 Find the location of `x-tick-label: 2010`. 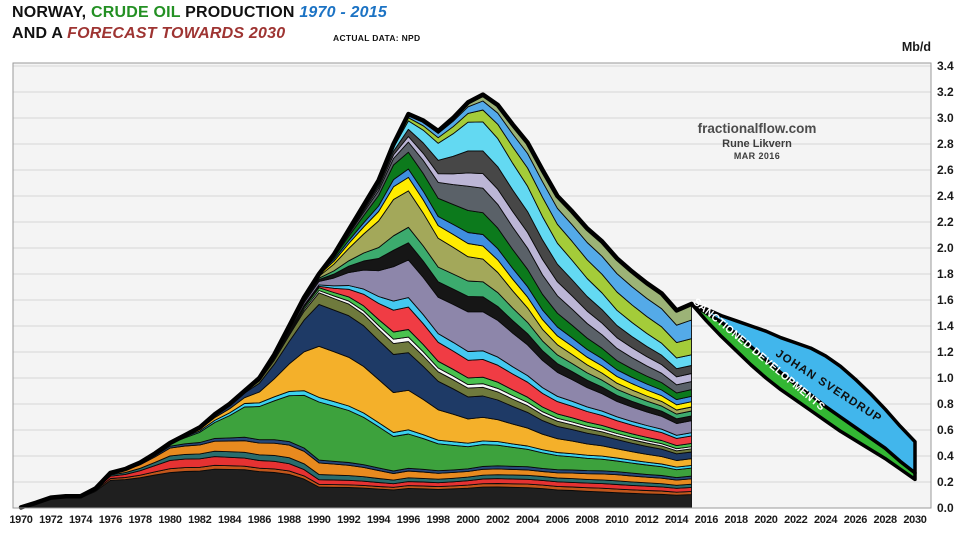

x-tick-label: 2010 is located at coordinates (616, 520).